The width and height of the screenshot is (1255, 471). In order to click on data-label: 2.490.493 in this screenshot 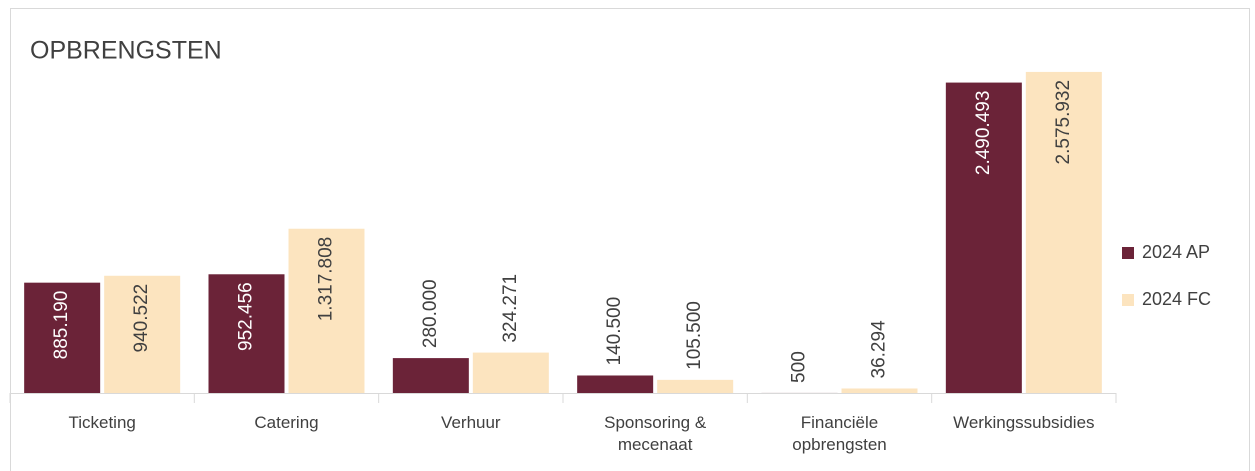, I will do `click(983, 133)`.